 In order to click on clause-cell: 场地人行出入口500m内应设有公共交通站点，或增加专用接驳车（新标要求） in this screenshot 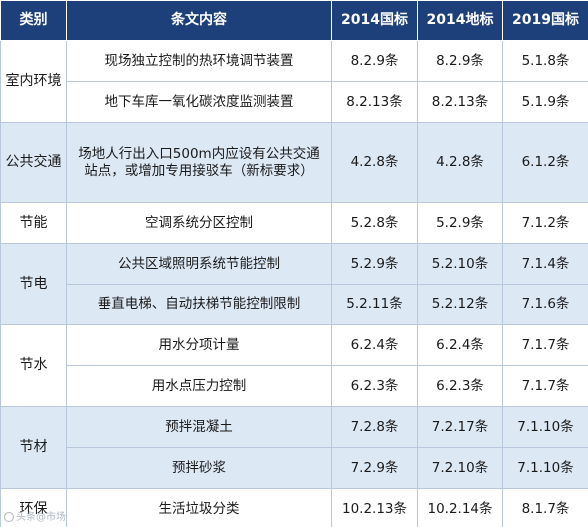, I will do `click(199, 162)`.